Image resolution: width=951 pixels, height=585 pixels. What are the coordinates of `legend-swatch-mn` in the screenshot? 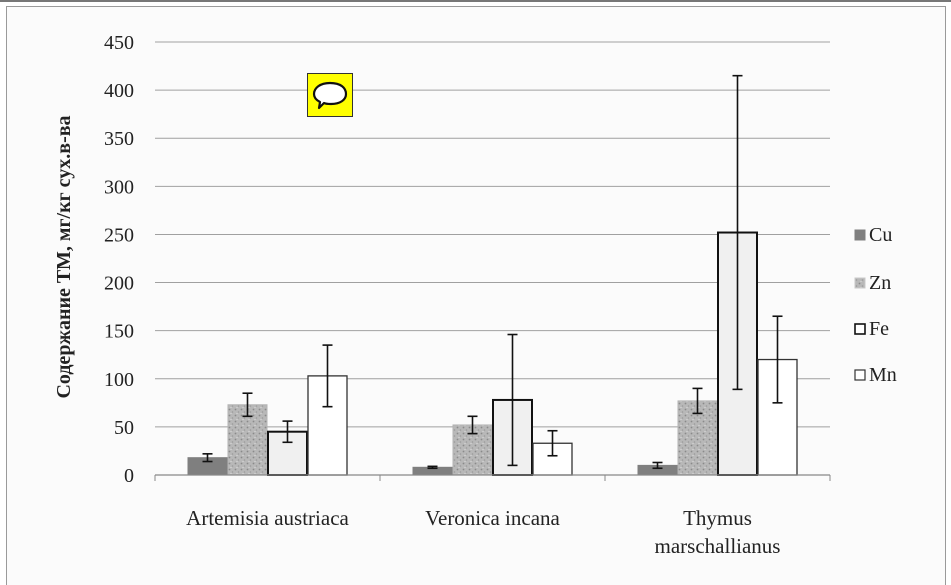 It's located at (860, 375).